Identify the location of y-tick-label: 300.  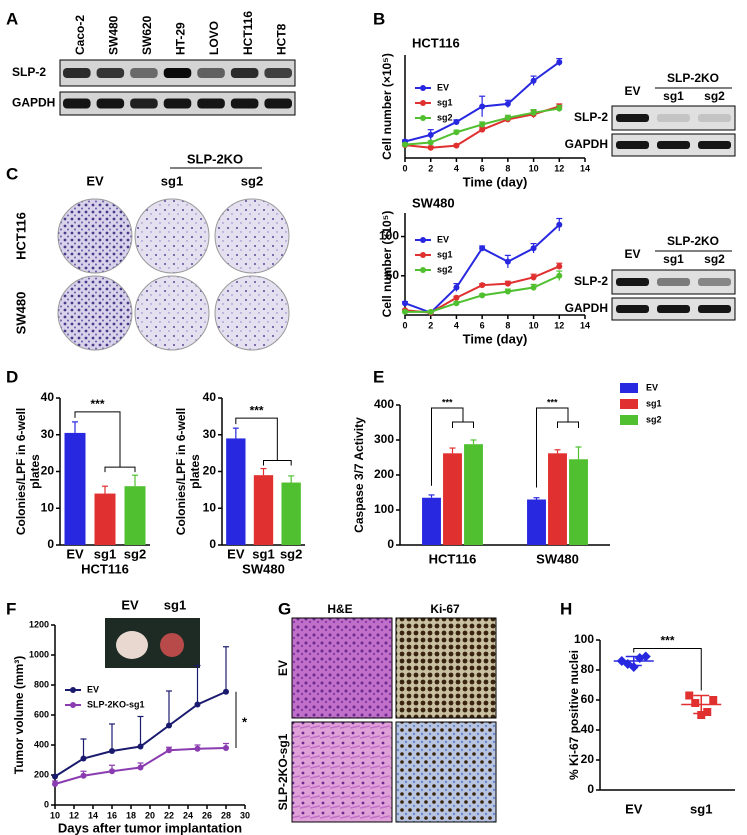
(384, 439).